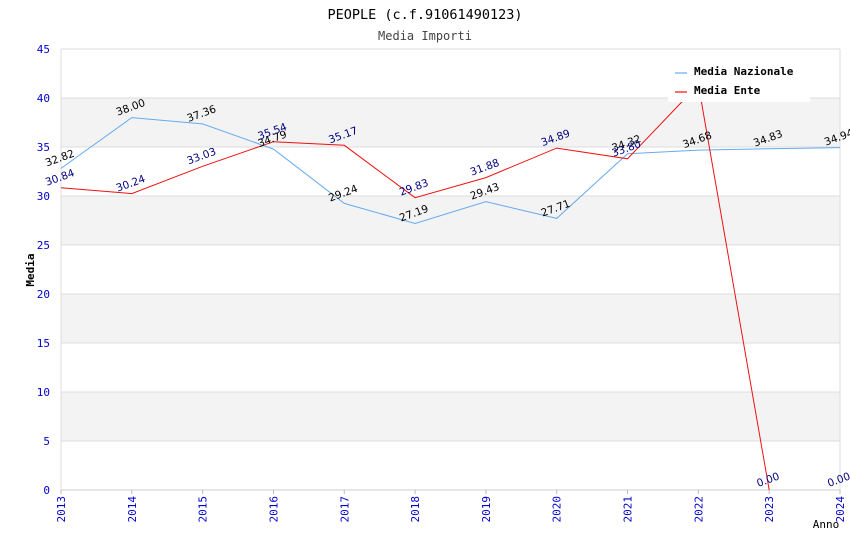  What do you see at coordinates (132, 509) in the screenshot?
I see `x-tick-label: 2014` at bounding box center [132, 509].